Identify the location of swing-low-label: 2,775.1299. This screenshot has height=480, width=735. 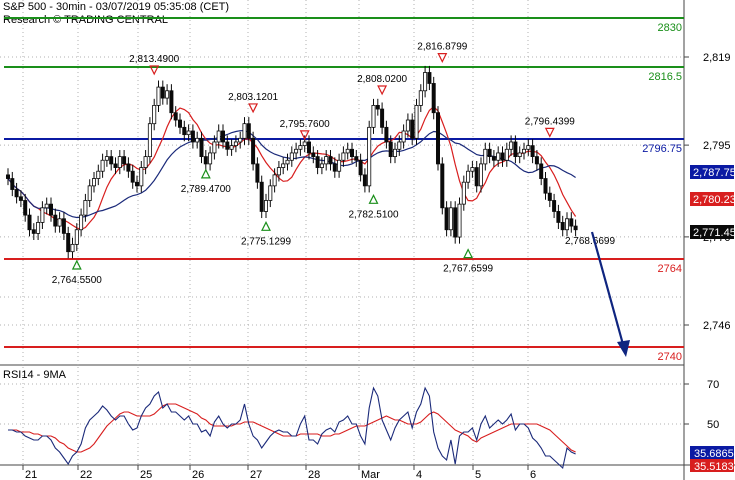
(266, 241).